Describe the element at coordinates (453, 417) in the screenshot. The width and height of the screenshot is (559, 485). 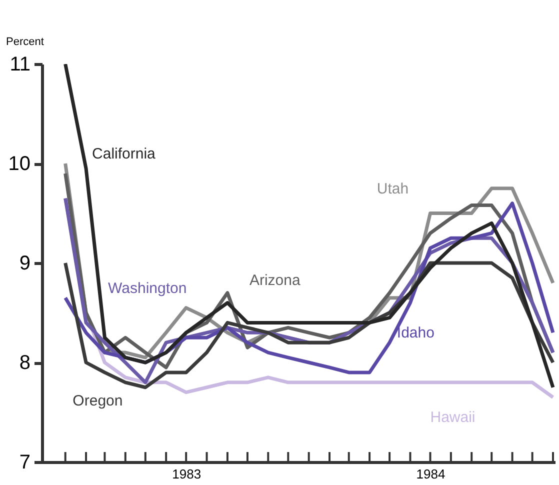
I see `series-label: Hawaii` at that location.